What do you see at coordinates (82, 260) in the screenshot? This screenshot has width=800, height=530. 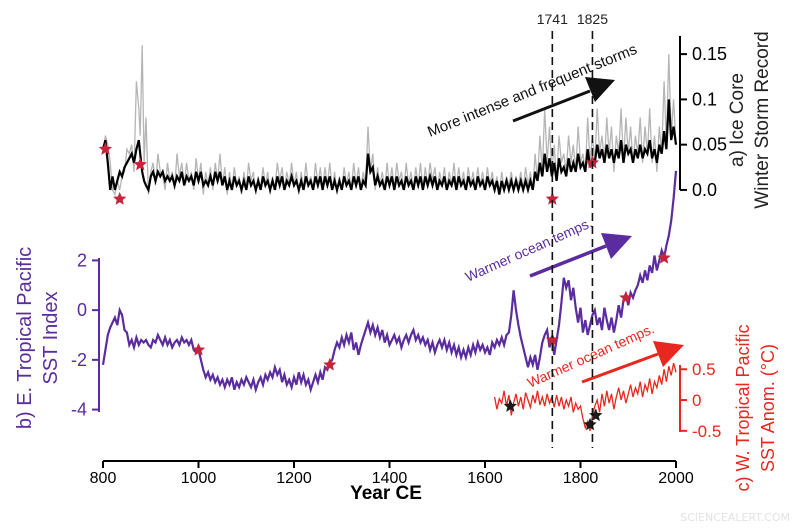 I see `panel-b-y-tick-label: 2` at bounding box center [82, 260].